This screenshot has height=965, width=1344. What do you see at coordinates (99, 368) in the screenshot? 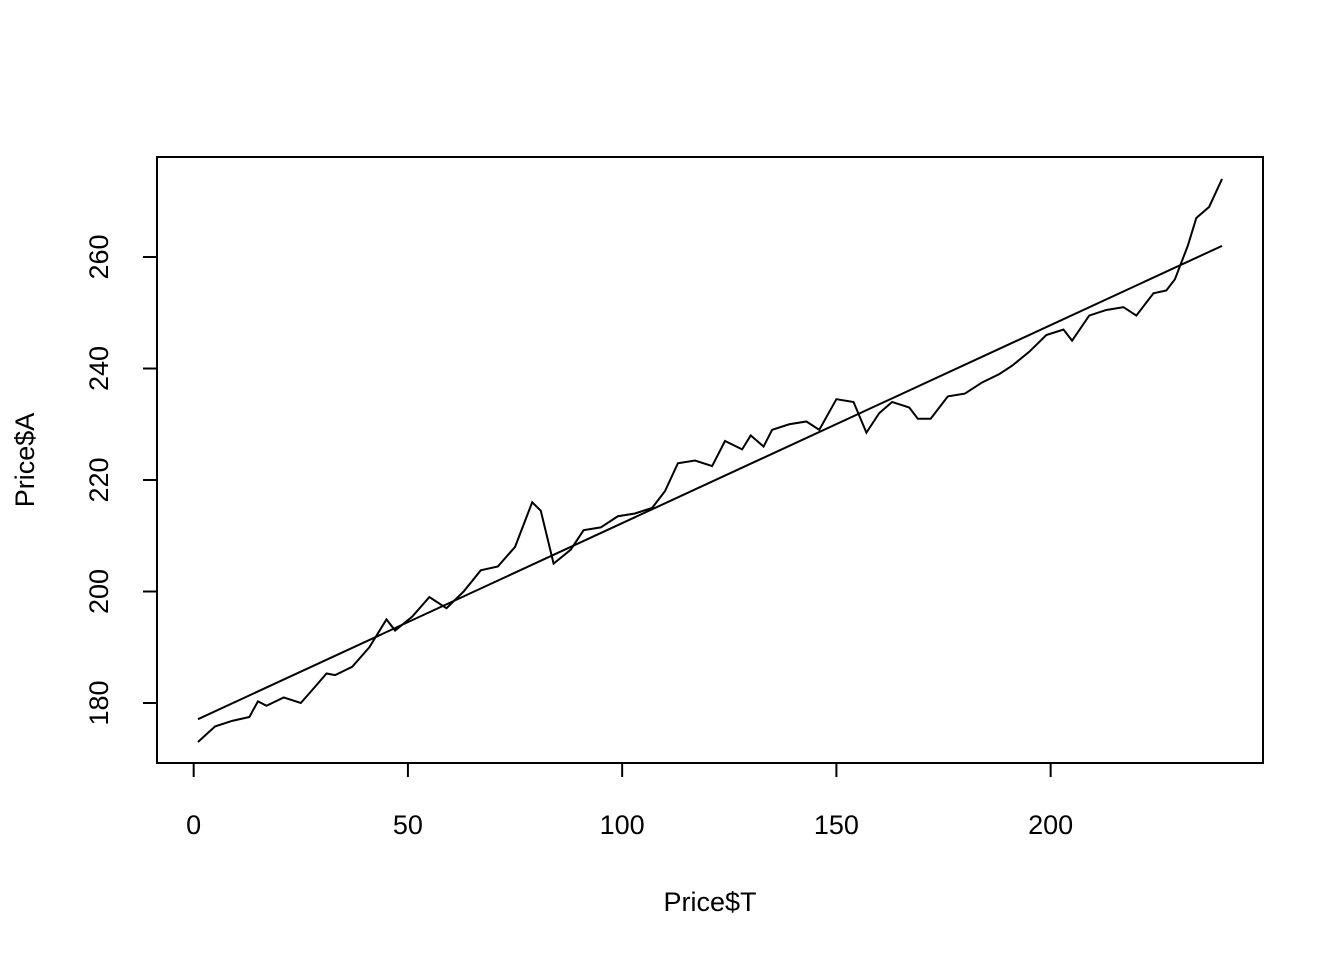
I see `y-tick-label: 240` at bounding box center [99, 368].